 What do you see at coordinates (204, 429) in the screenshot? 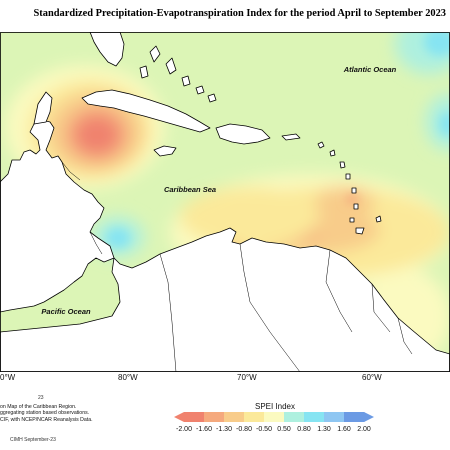
I see `legend-tick-label: -1.60` at bounding box center [204, 429].